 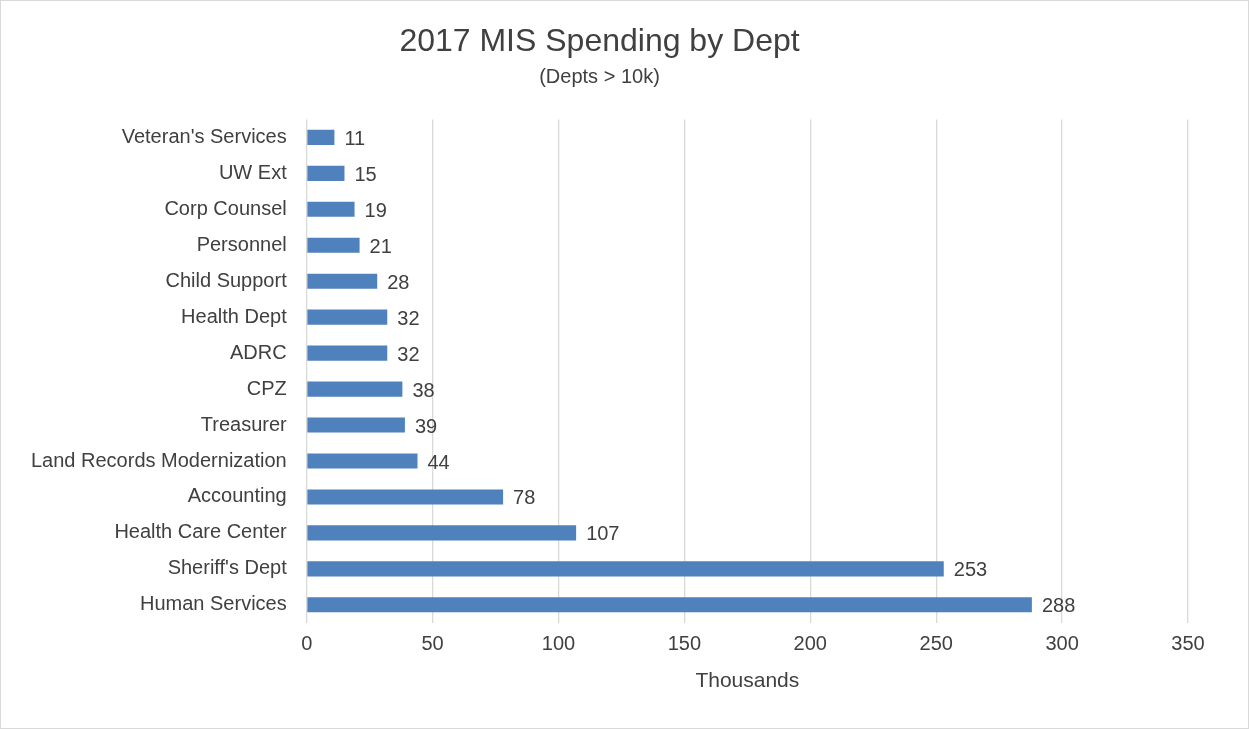 What do you see at coordinates (599, 75) in the screenshot?
I see `chart-subtitle: (Depts > 10k)` at bounding box center [599, 75].